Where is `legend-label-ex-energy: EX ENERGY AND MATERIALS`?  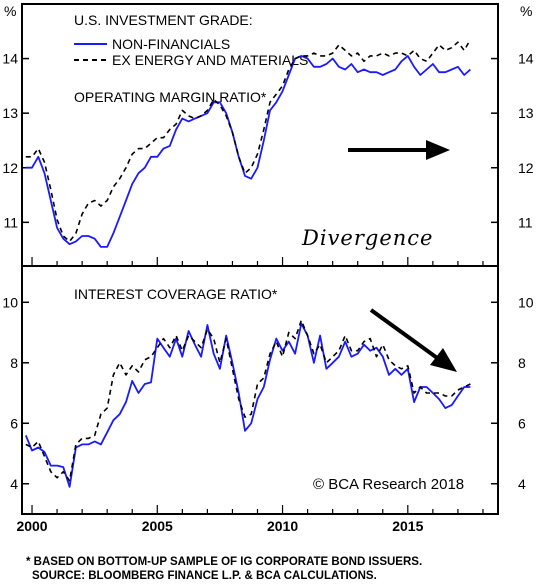
legend-label-ex-energy: EX ENERGY AND MATERIALS is located at coordinates (210, 60).